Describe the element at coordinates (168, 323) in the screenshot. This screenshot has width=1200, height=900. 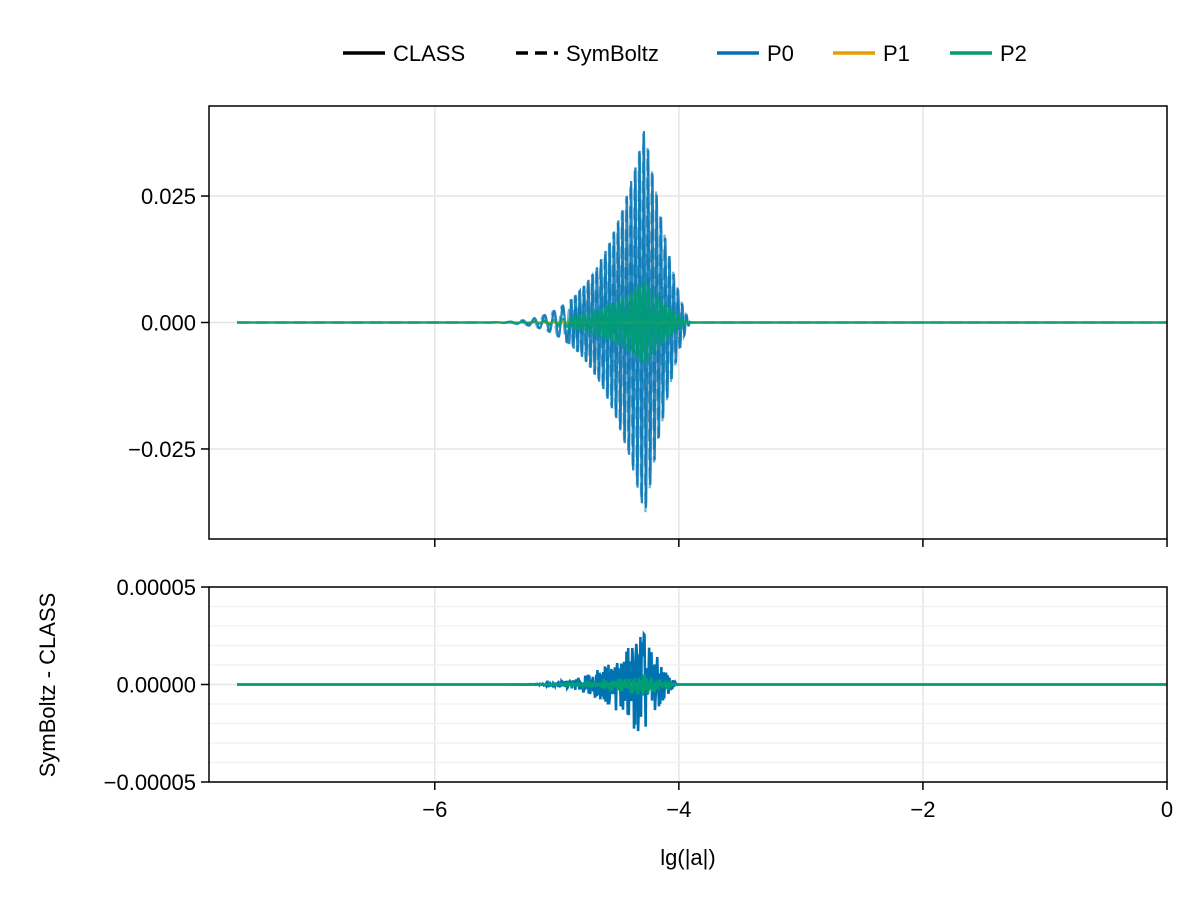
I see `y-tick-label: 0.000` at that location.